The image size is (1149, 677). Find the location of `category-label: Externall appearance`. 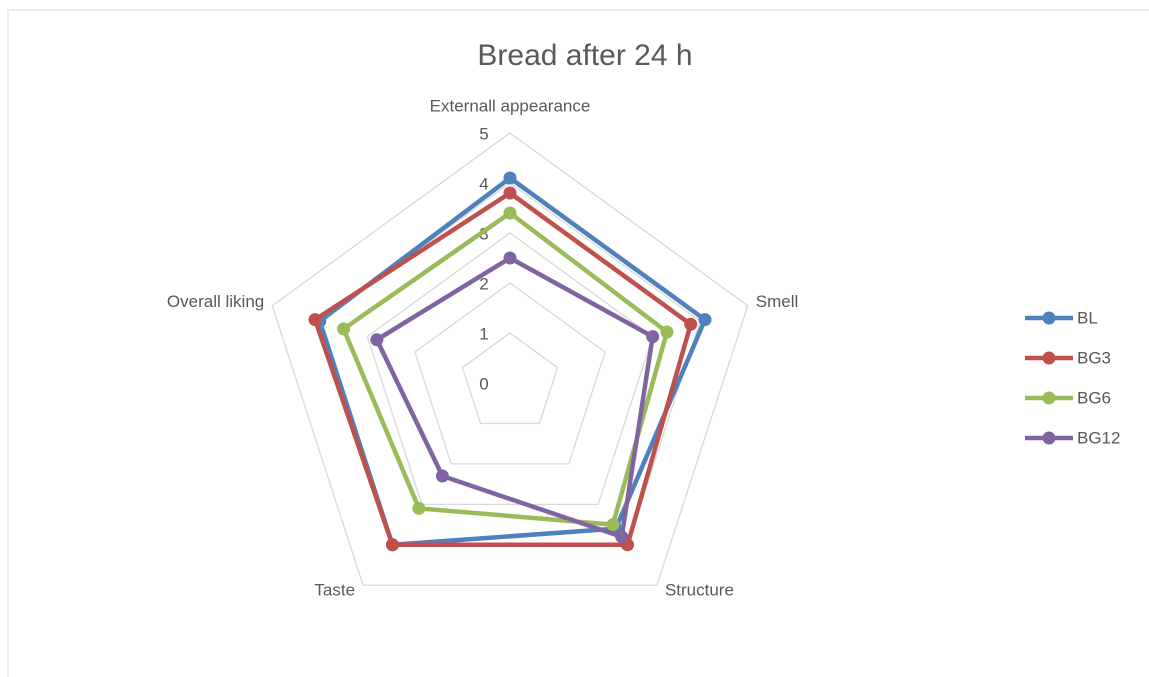

category-label: Externall appearance is located at coordinates (510, 105).